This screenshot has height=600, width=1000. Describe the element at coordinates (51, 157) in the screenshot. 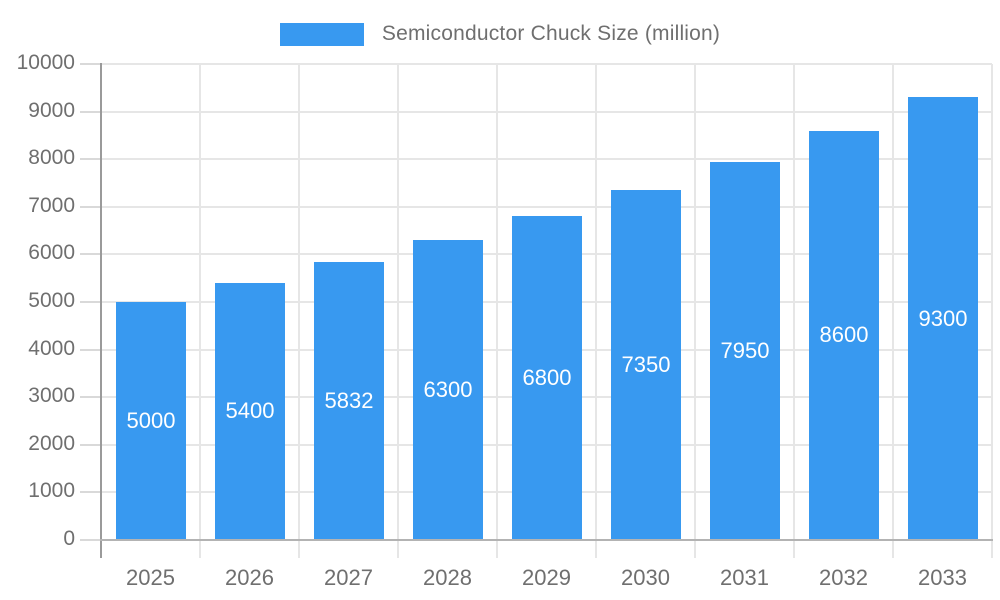

I see `y-axis-tick-label: 8000` at that location.